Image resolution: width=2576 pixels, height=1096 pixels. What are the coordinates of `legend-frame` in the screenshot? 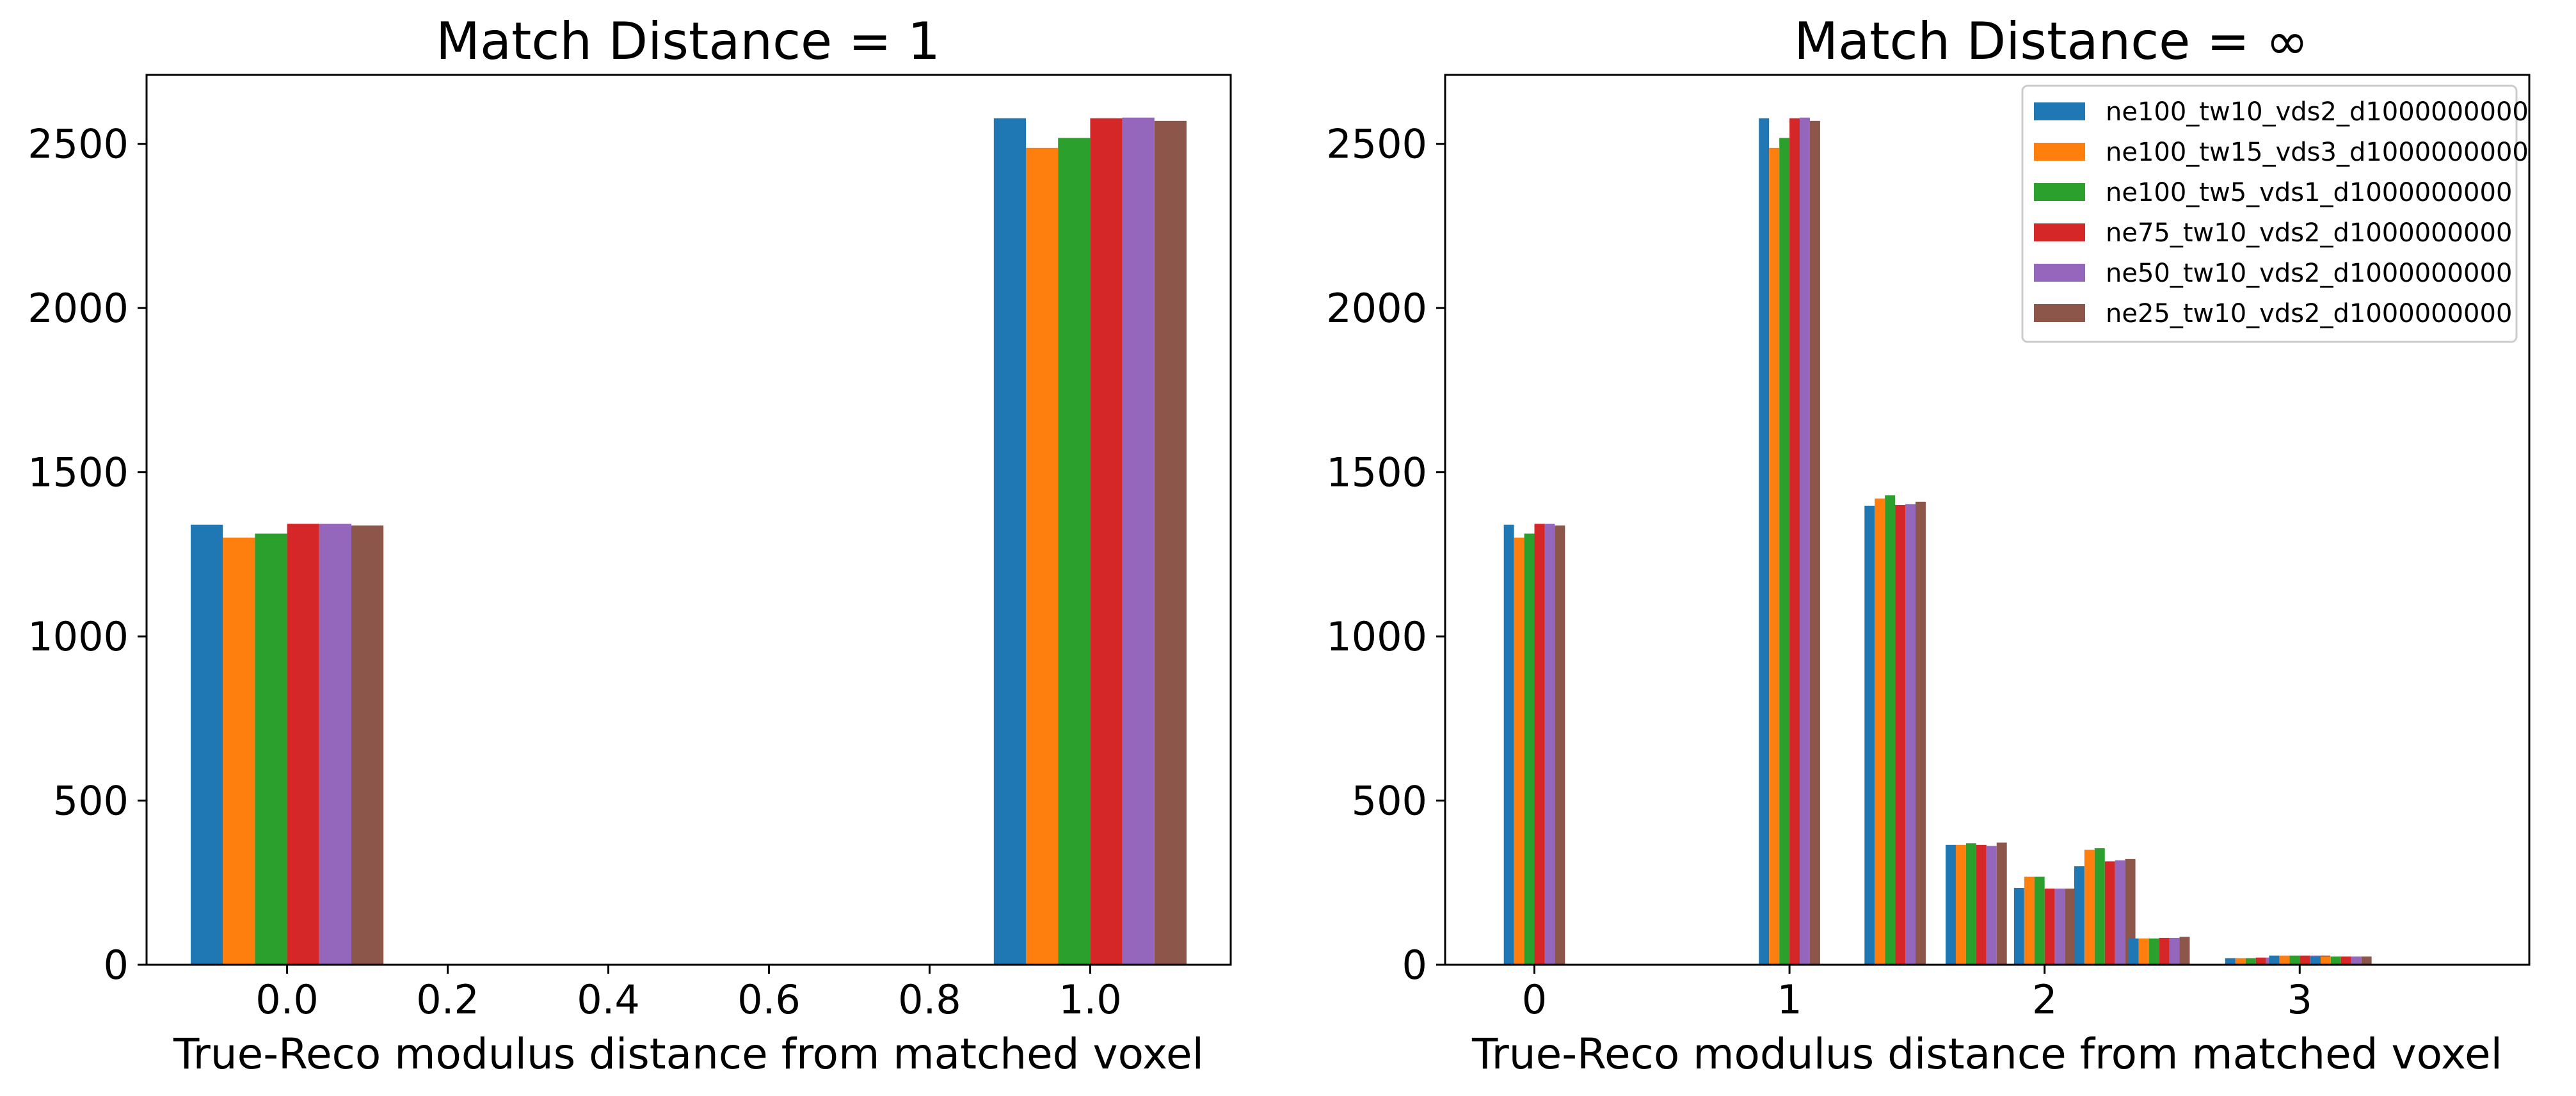 It's located at (2269, 214).